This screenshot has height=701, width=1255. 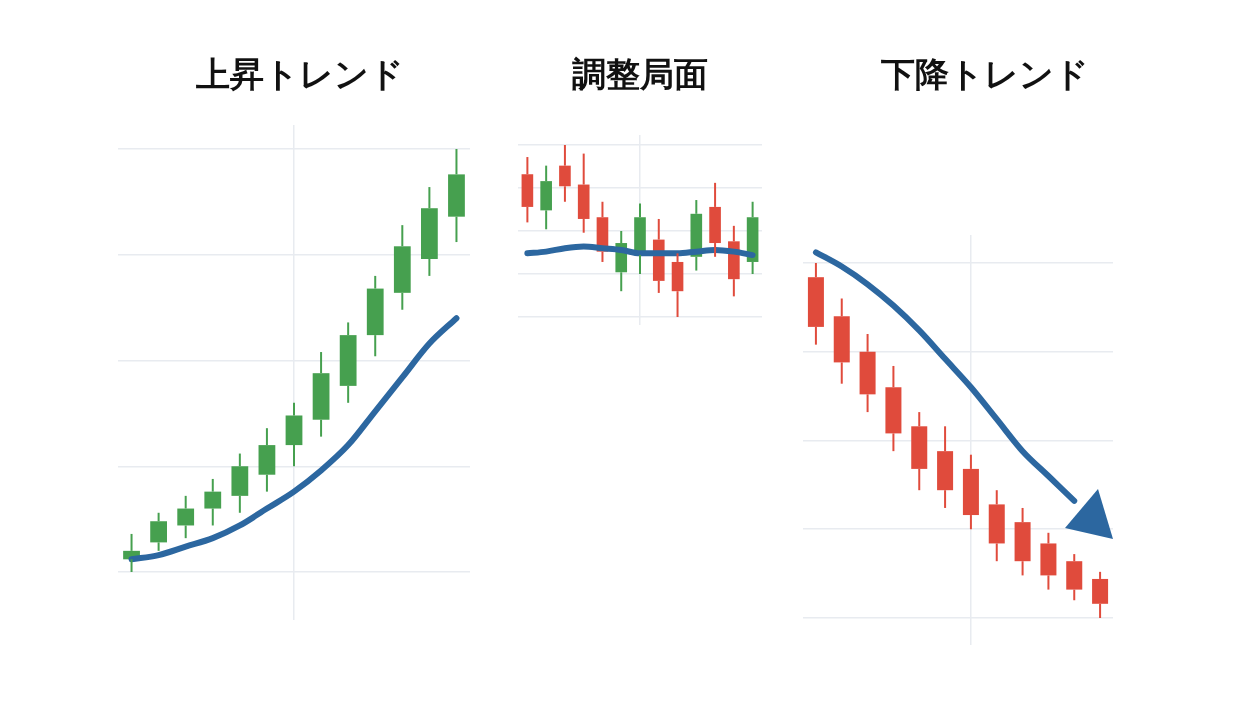 What do you see at coordinates (640, 74) in the screenshot?
I see `chart-title: 調整局面` at bounding box center [640, 74].